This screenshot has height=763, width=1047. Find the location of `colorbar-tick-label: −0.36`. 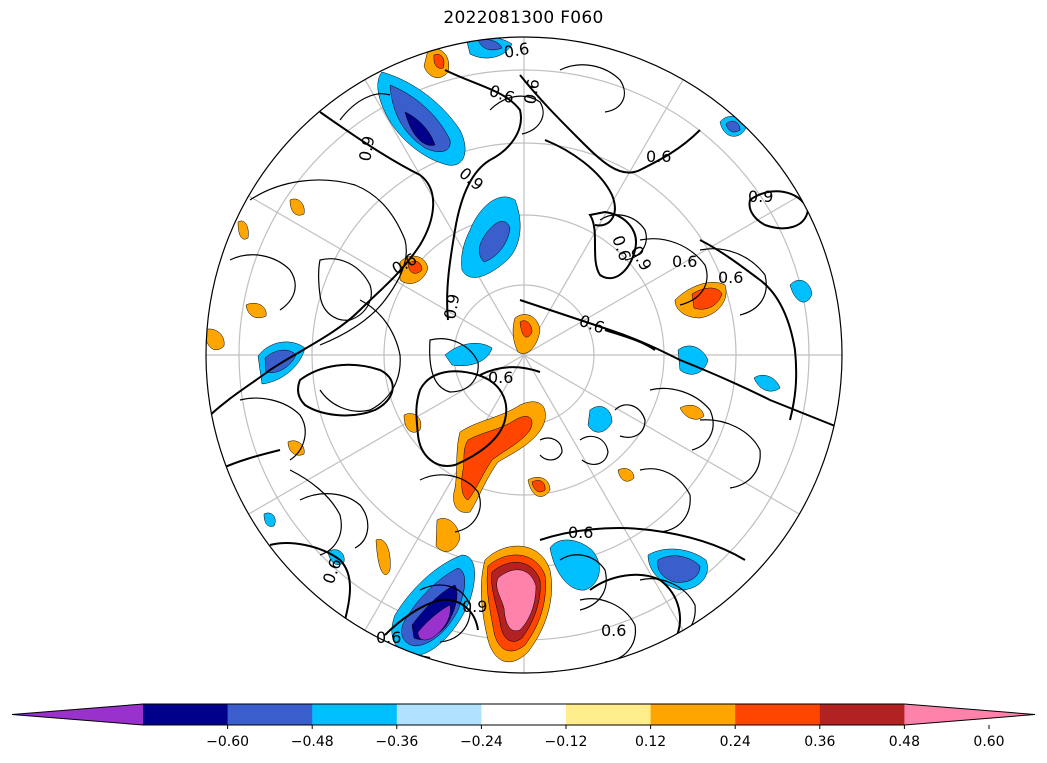

colorbar-tick-label: −0.36 is located at coordinates (397, 742).